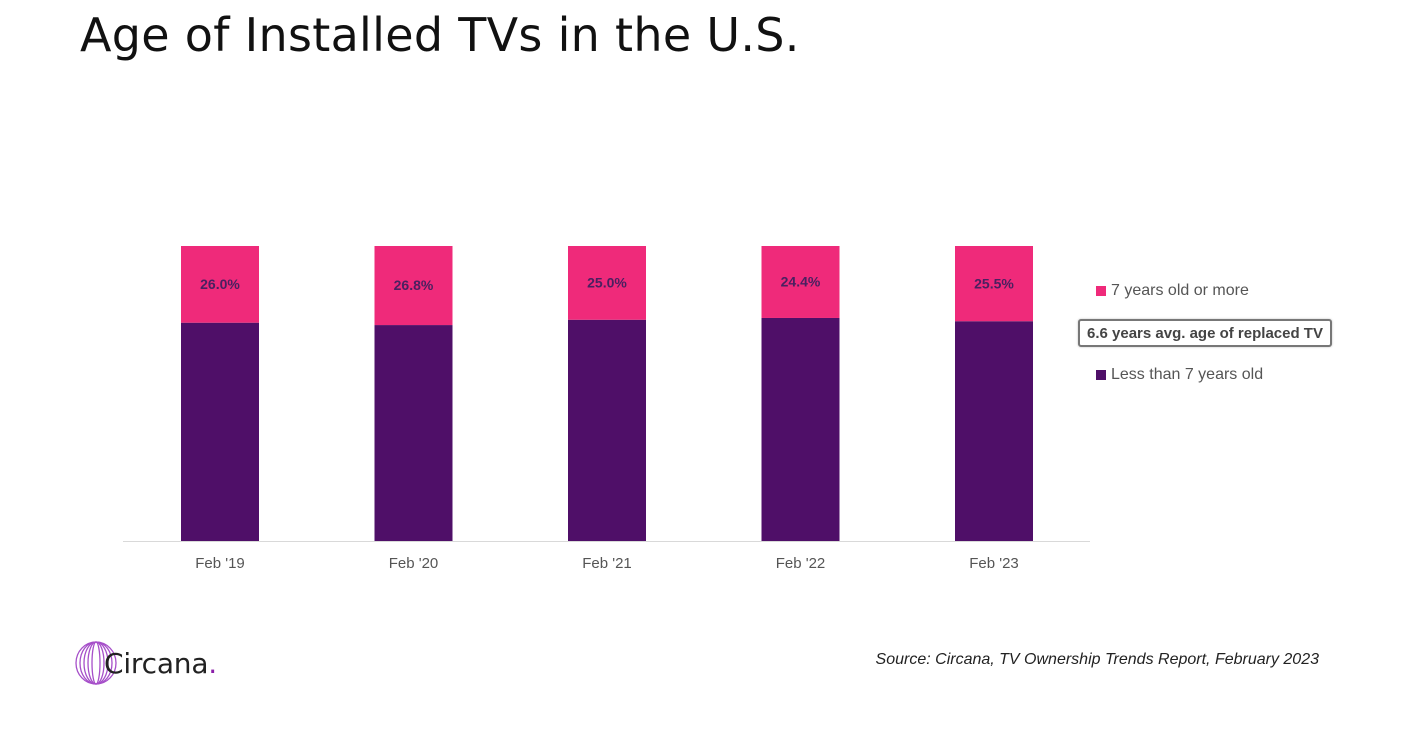  I want to click on x-tick-label-1: Feb '20, so click(414, 563).